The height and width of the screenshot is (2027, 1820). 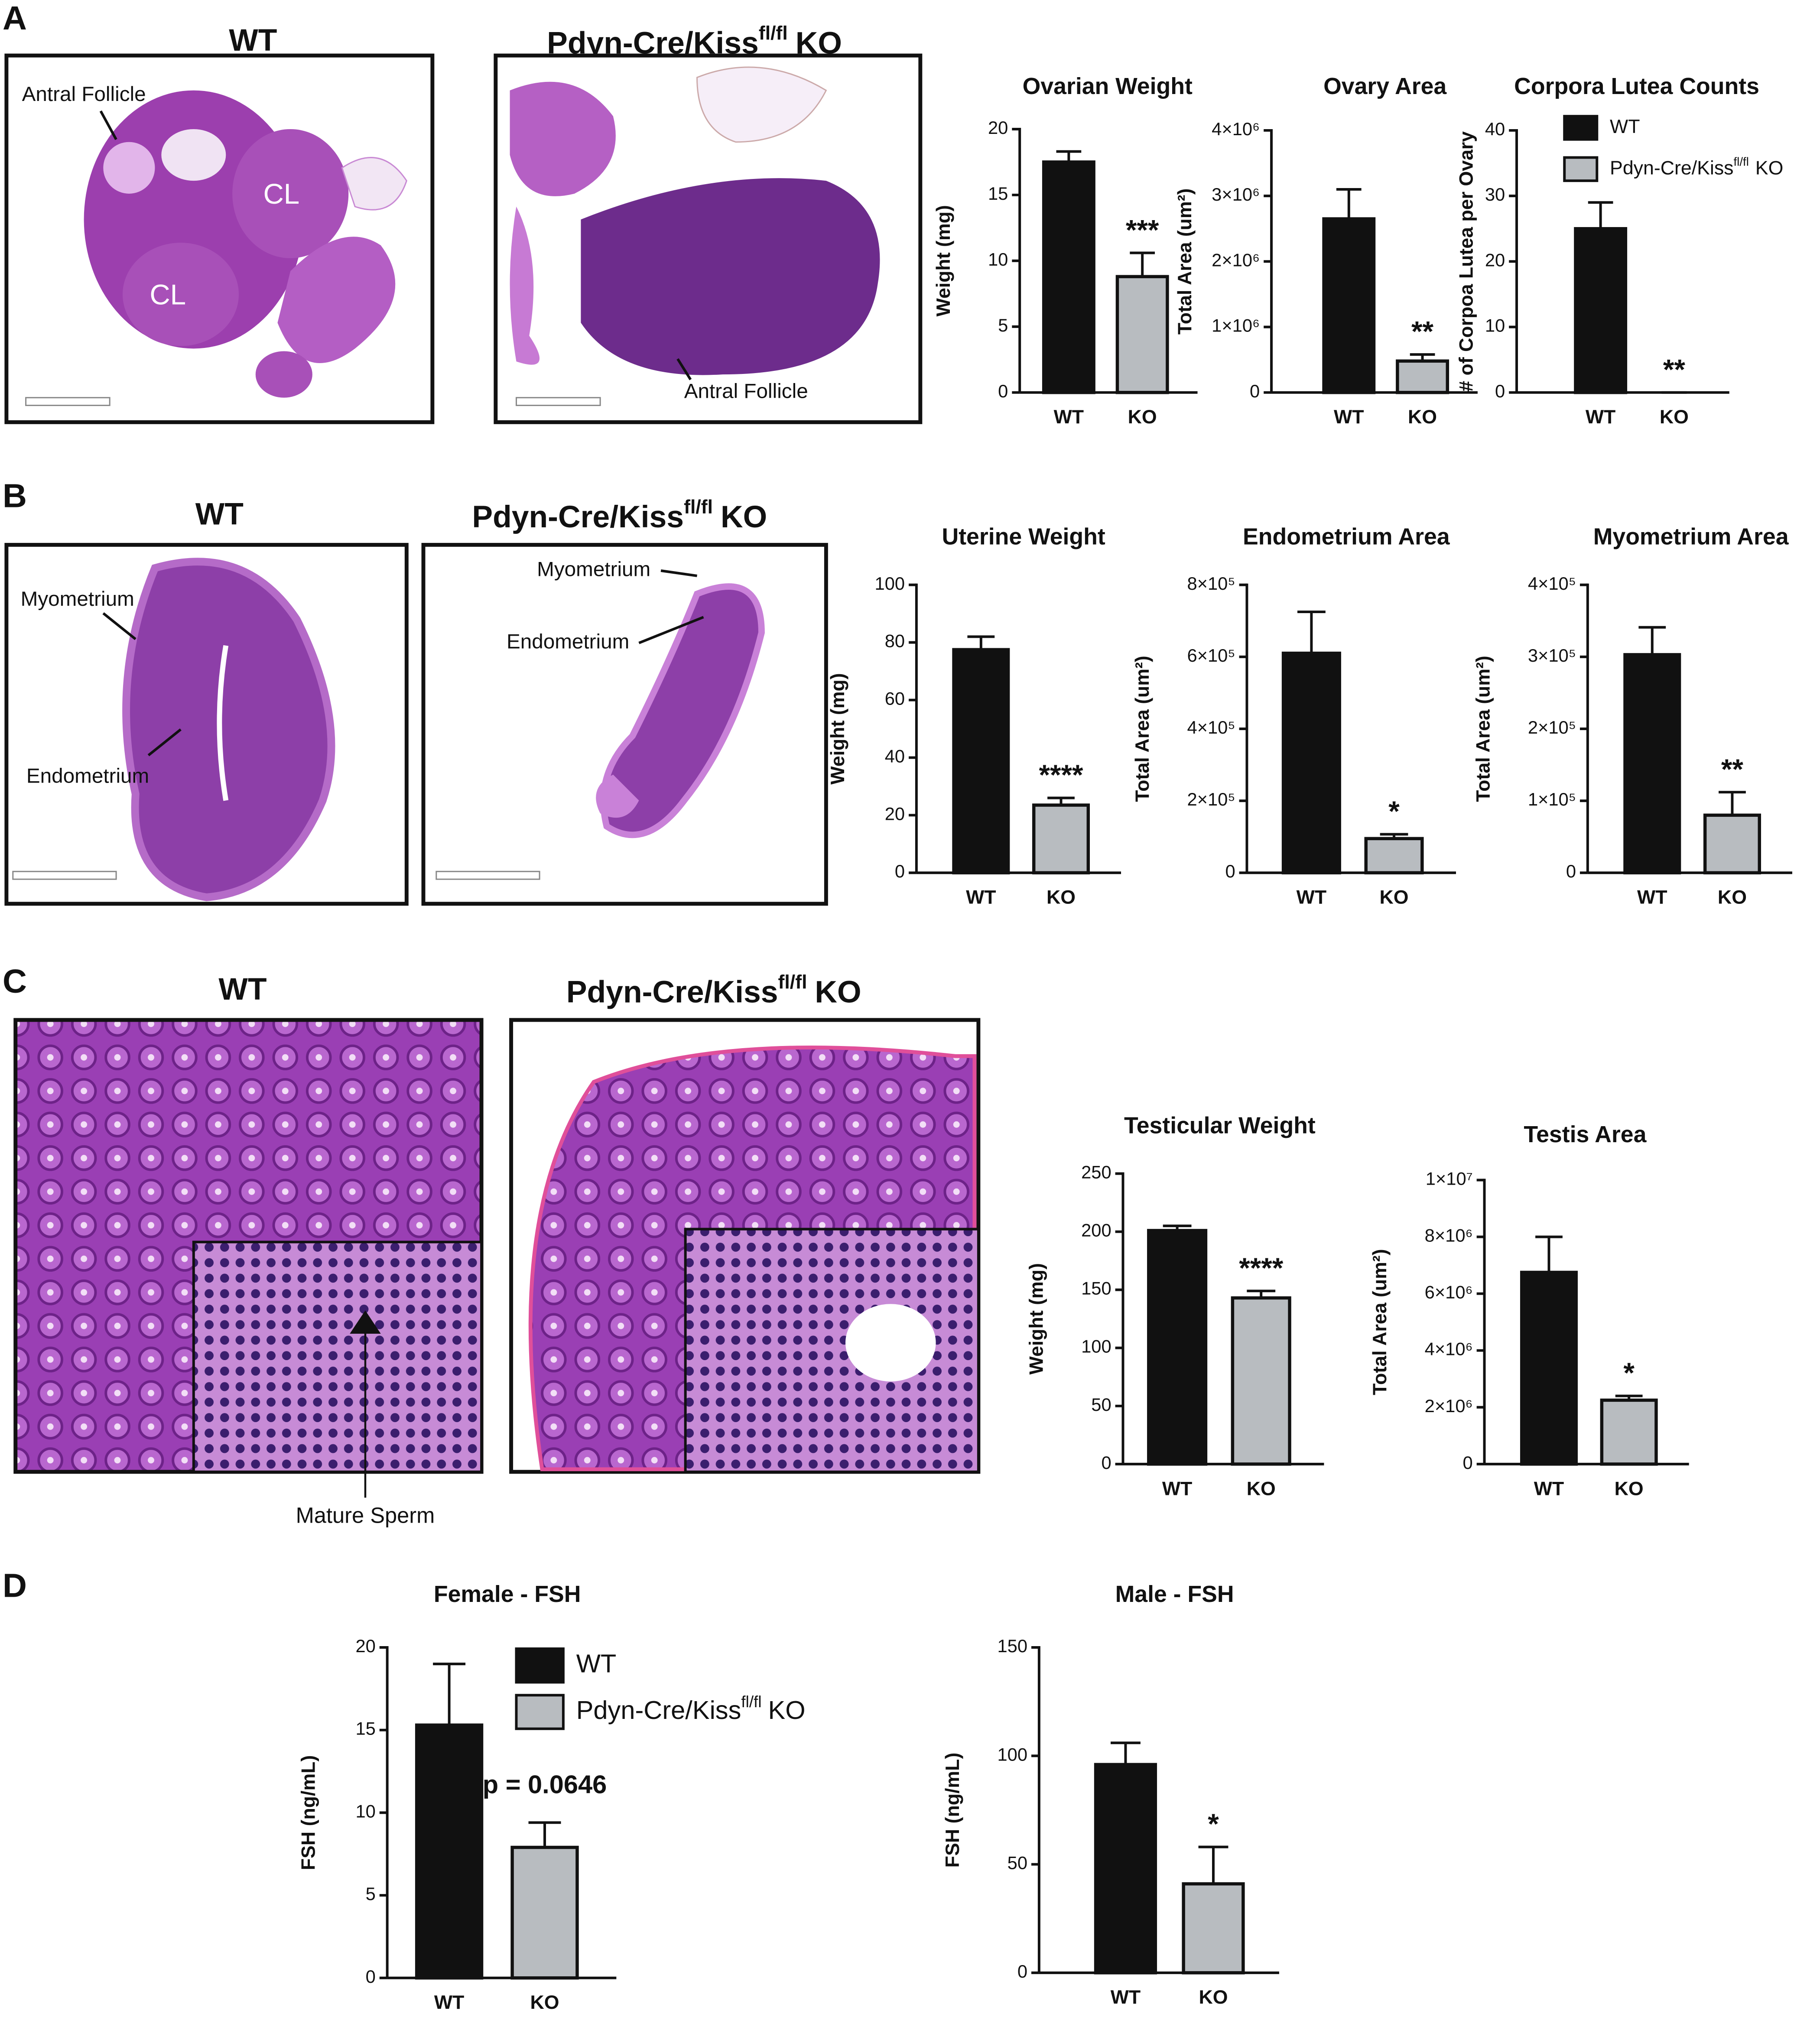 I want to click on y-tick-label: 3×10⁶, so click(x=1236, y=194).